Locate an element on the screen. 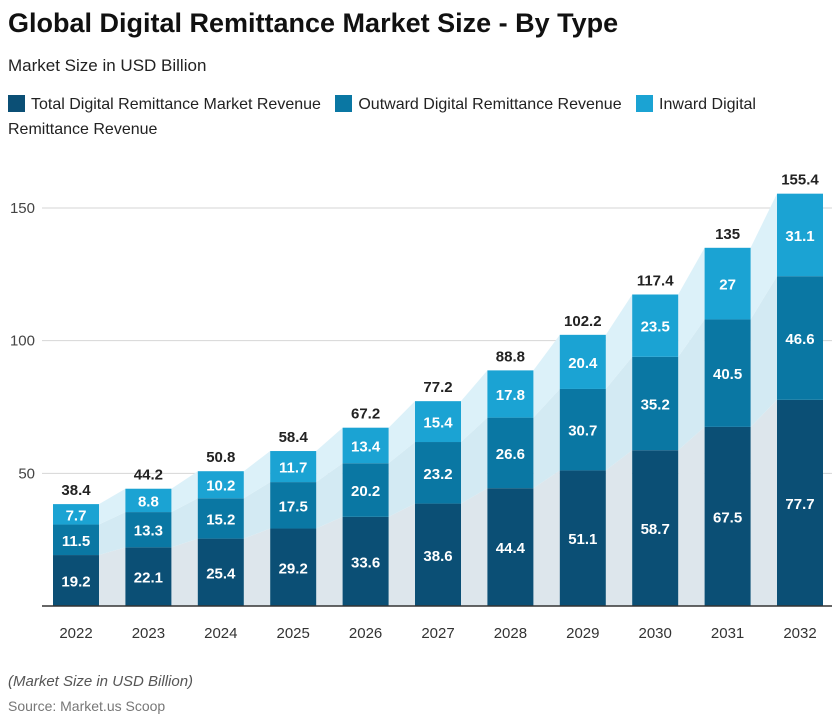 This screenshot has height=723, width=840. legend-item: Outward Digital Remittance Revenue is located at coordinates (478, 104).